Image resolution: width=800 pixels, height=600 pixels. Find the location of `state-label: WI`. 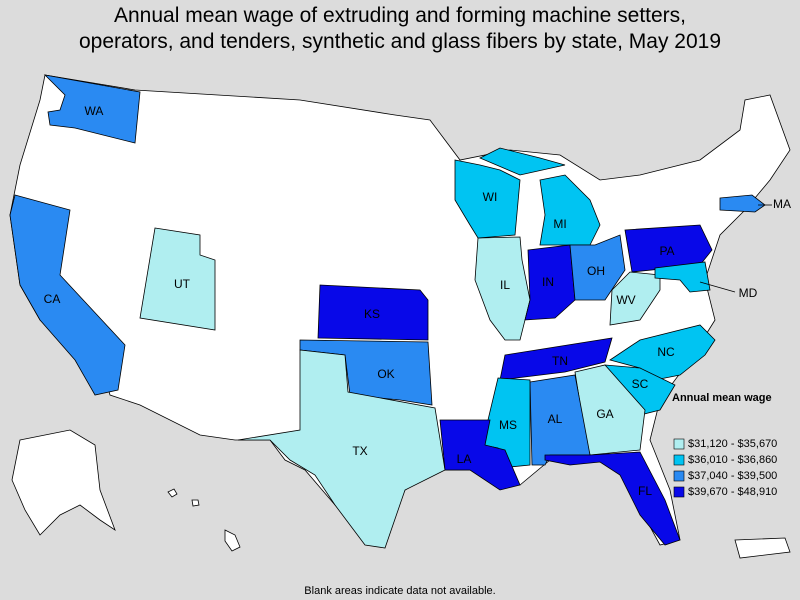

state-label: WI is located at coordinates (490, 197).